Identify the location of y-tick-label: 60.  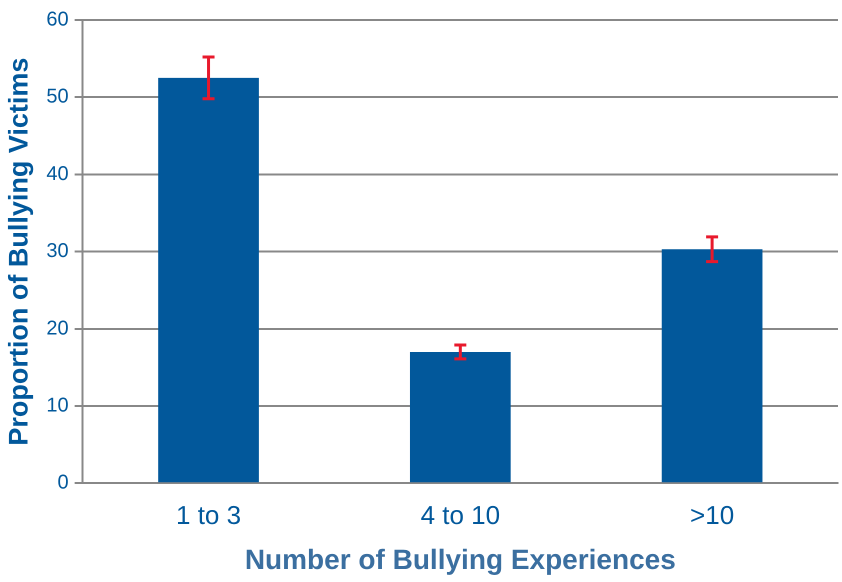
(57, 19).